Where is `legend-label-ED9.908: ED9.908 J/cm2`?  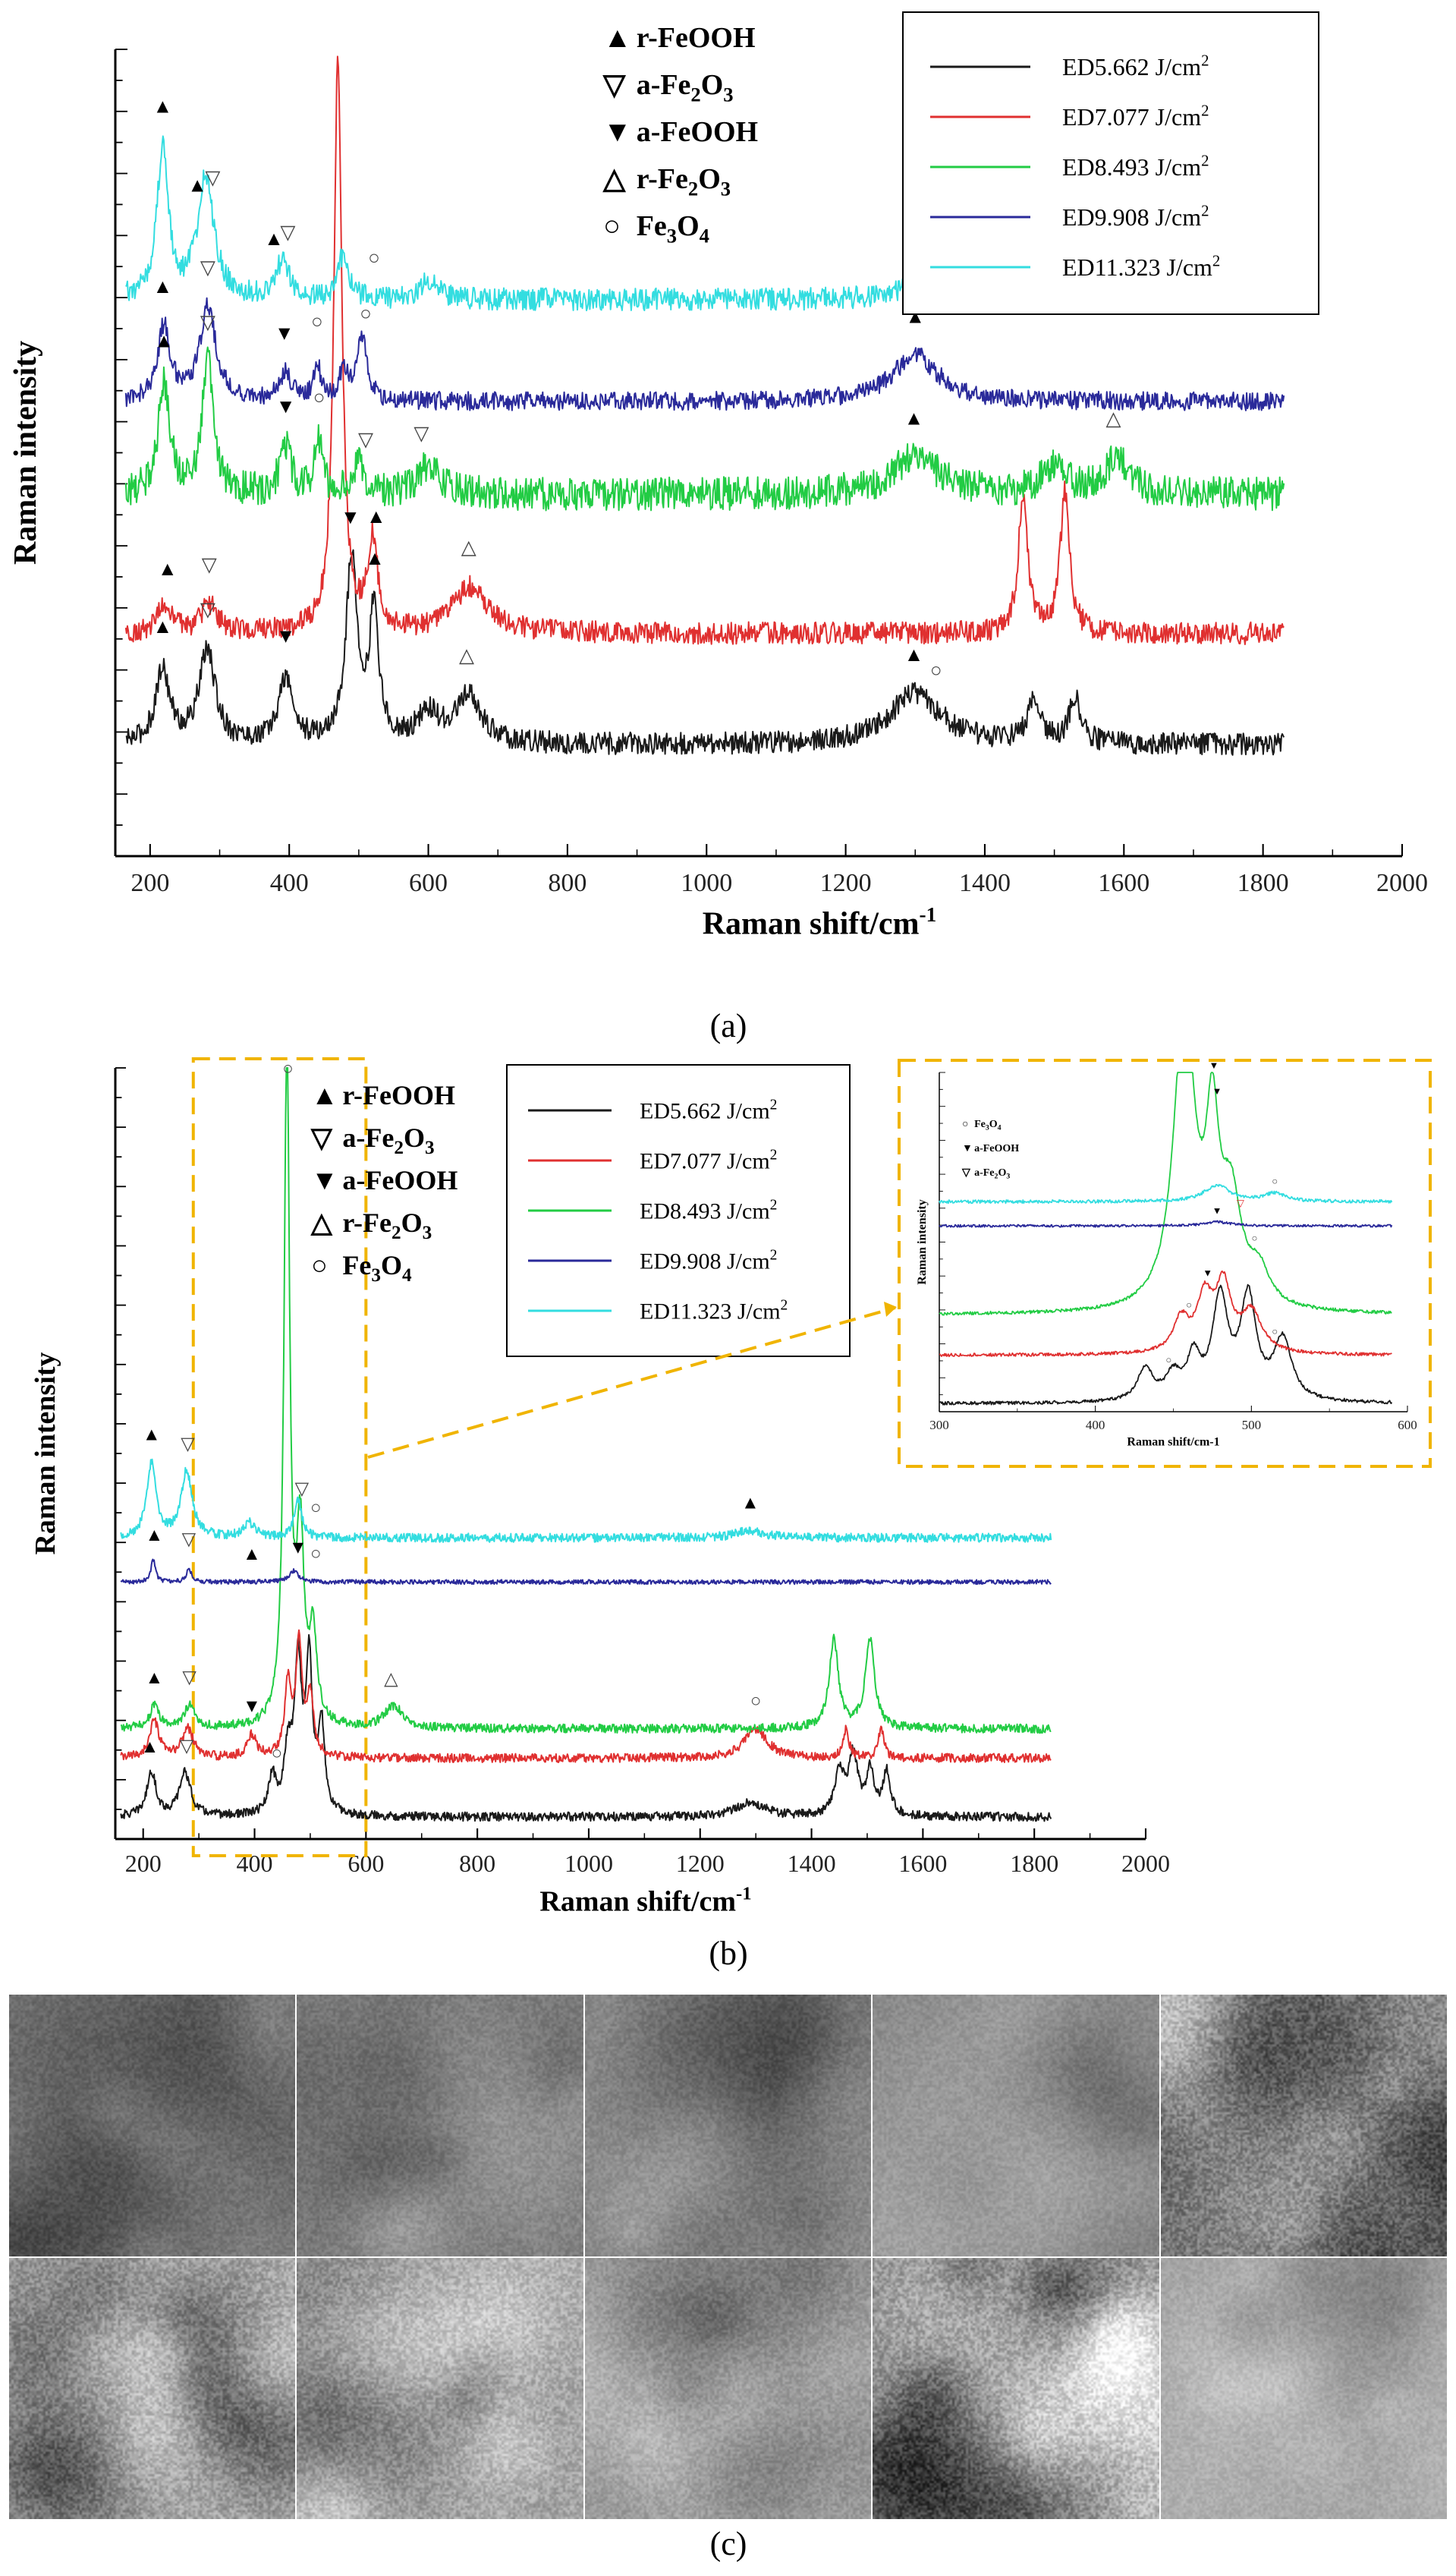
legend-label-ED9.908: ED9.908 J/cm2 is located at coordinates (1135, 216).